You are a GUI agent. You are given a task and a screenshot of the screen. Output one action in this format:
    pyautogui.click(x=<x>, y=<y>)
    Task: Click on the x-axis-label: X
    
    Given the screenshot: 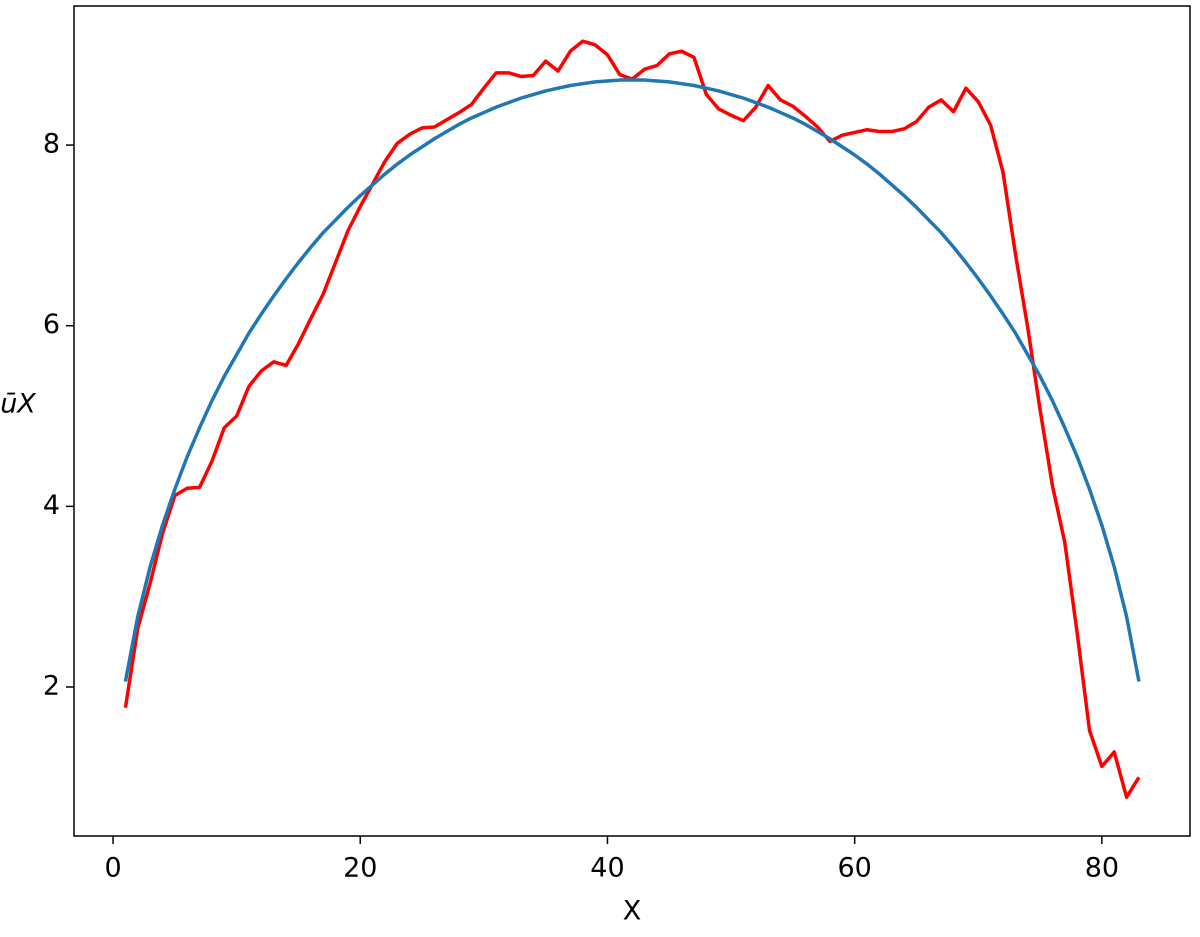 What is the action you would take?
    pyautogui.click(x=632, y=911)
    